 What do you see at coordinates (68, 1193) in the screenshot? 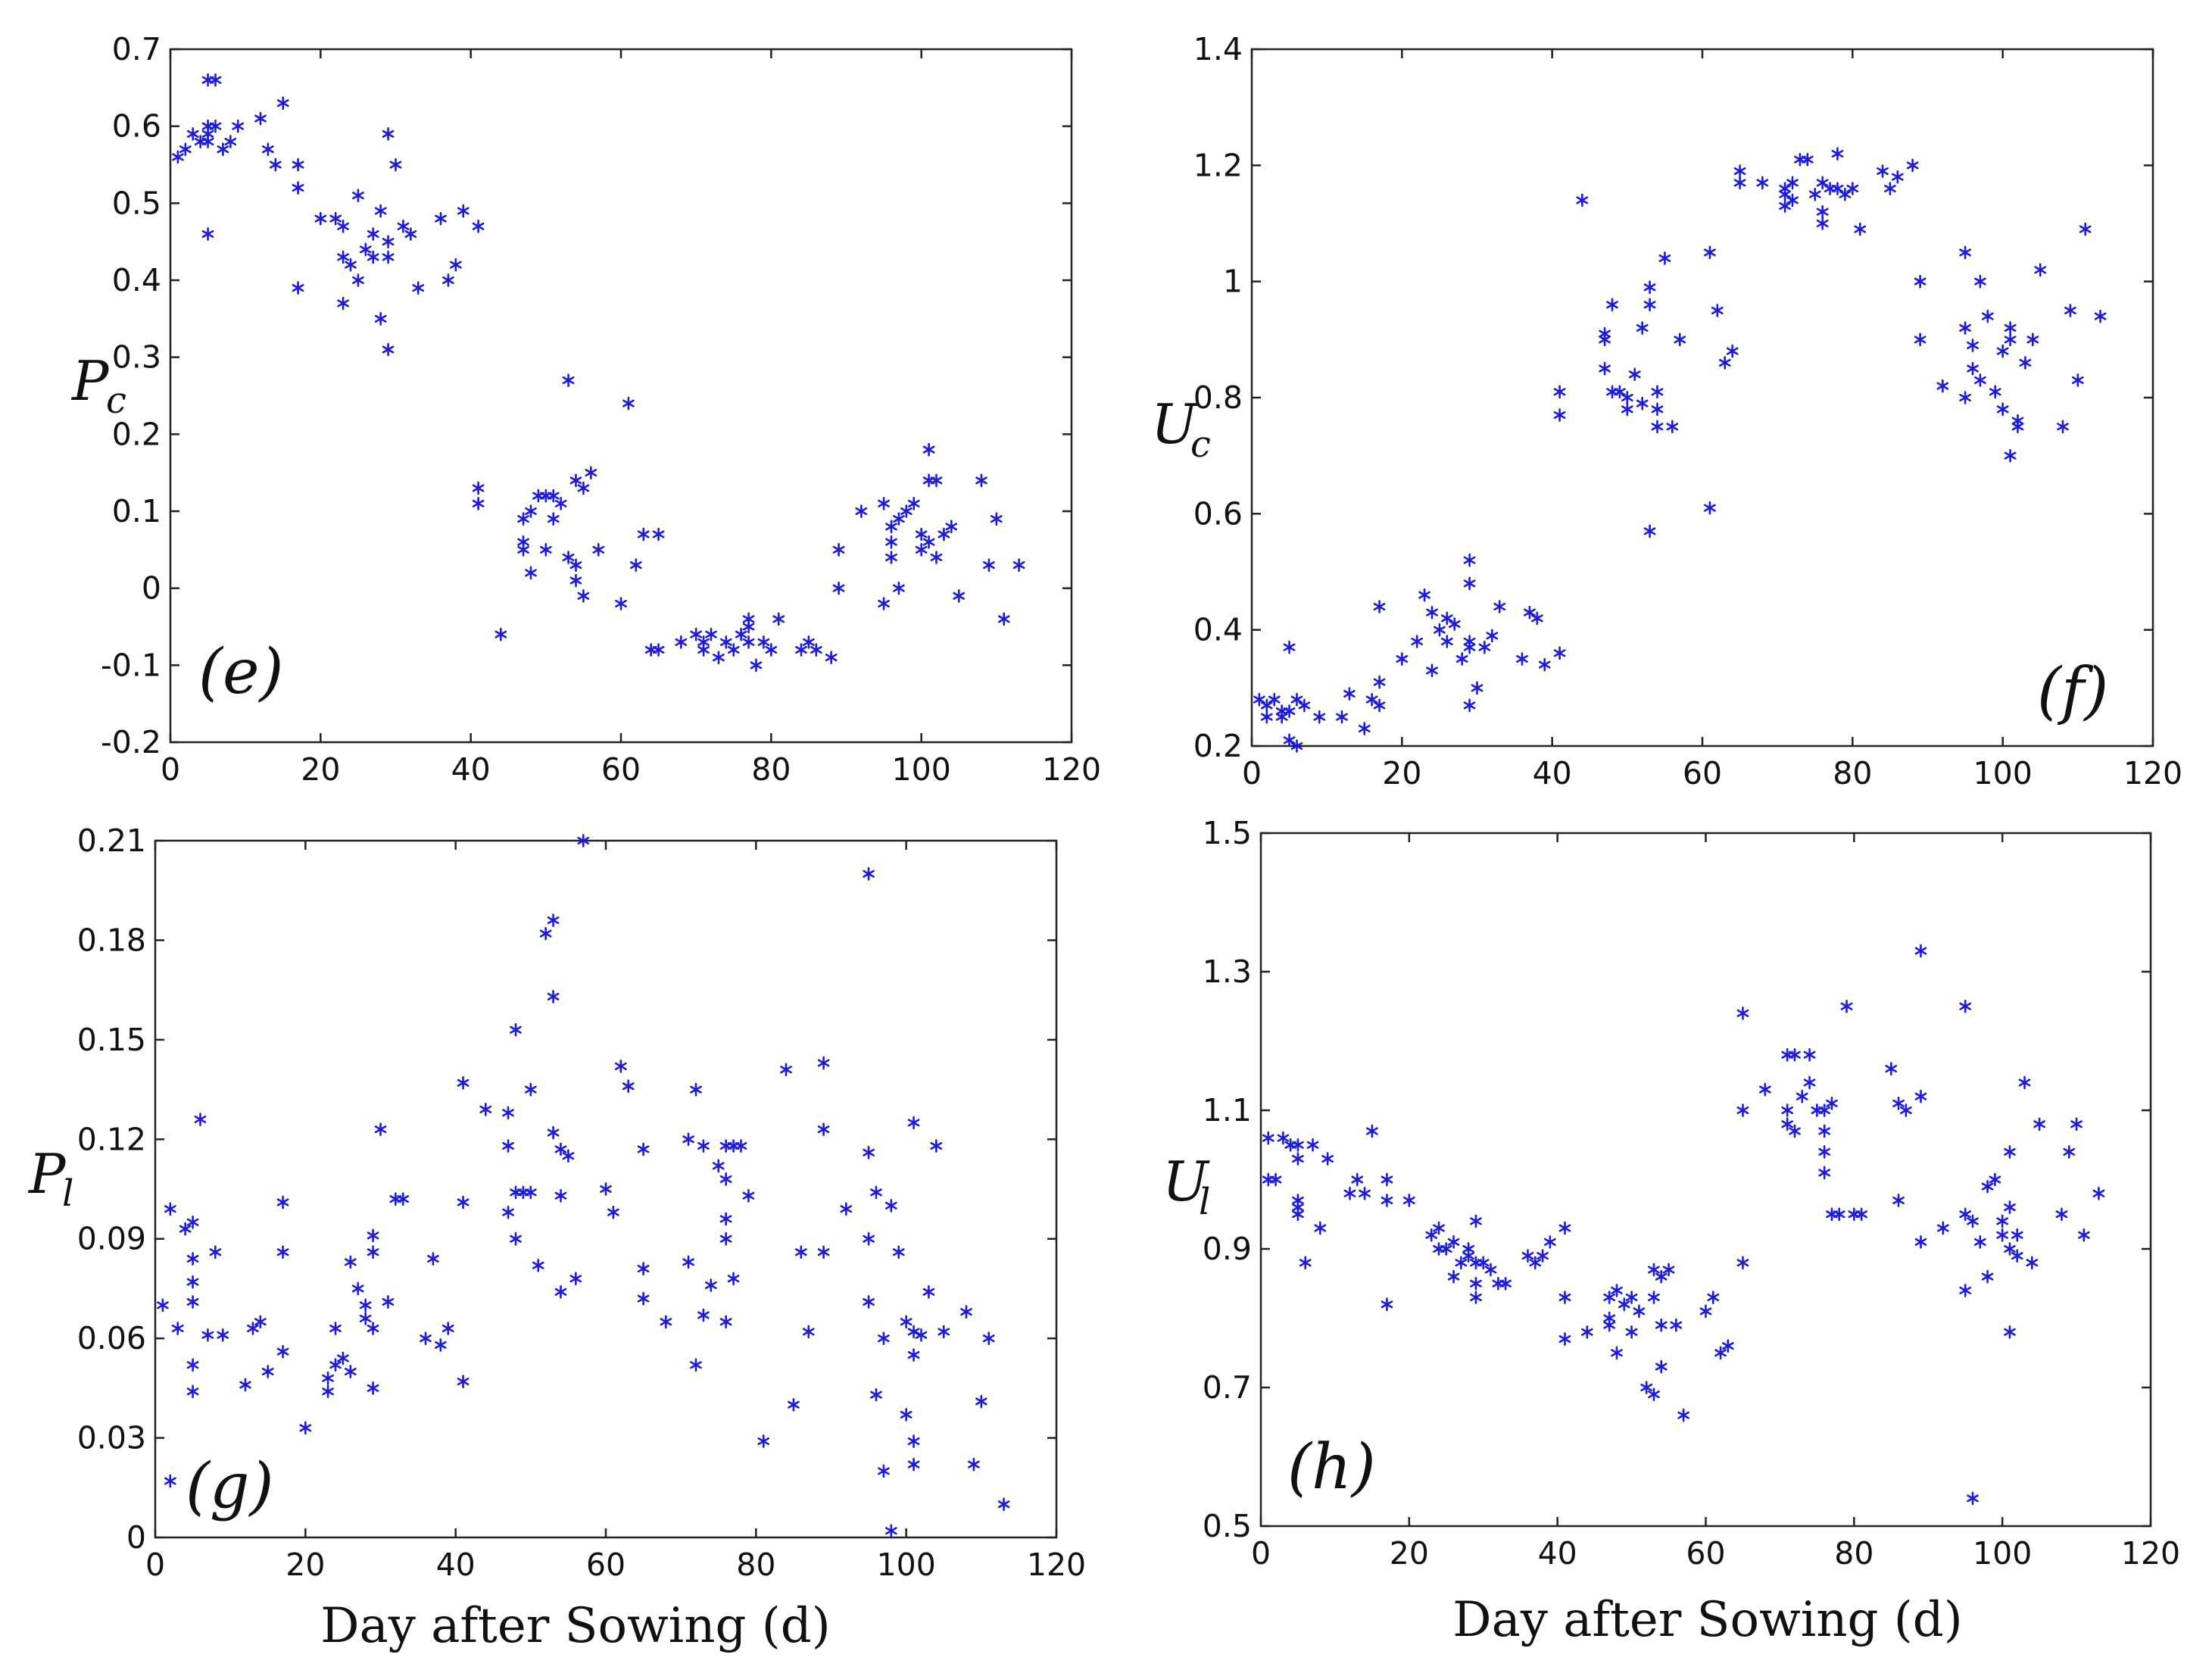
I see `y-axis-label-subscript: l` at bounding box center [68, 1193].